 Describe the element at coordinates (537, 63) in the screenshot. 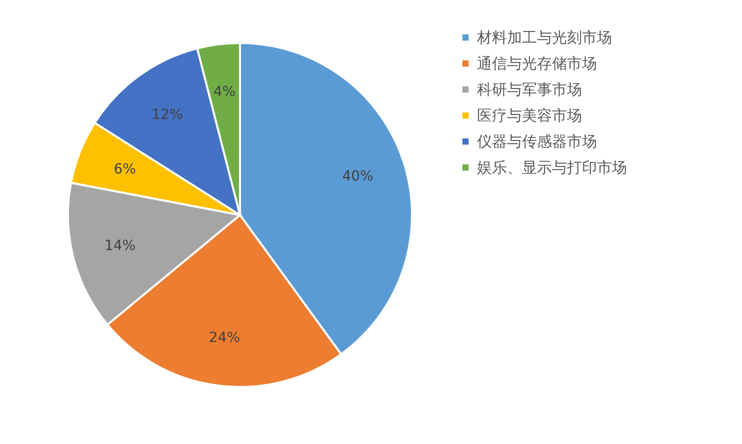

I see `legend-label: 通信与光存储市场` at that location.